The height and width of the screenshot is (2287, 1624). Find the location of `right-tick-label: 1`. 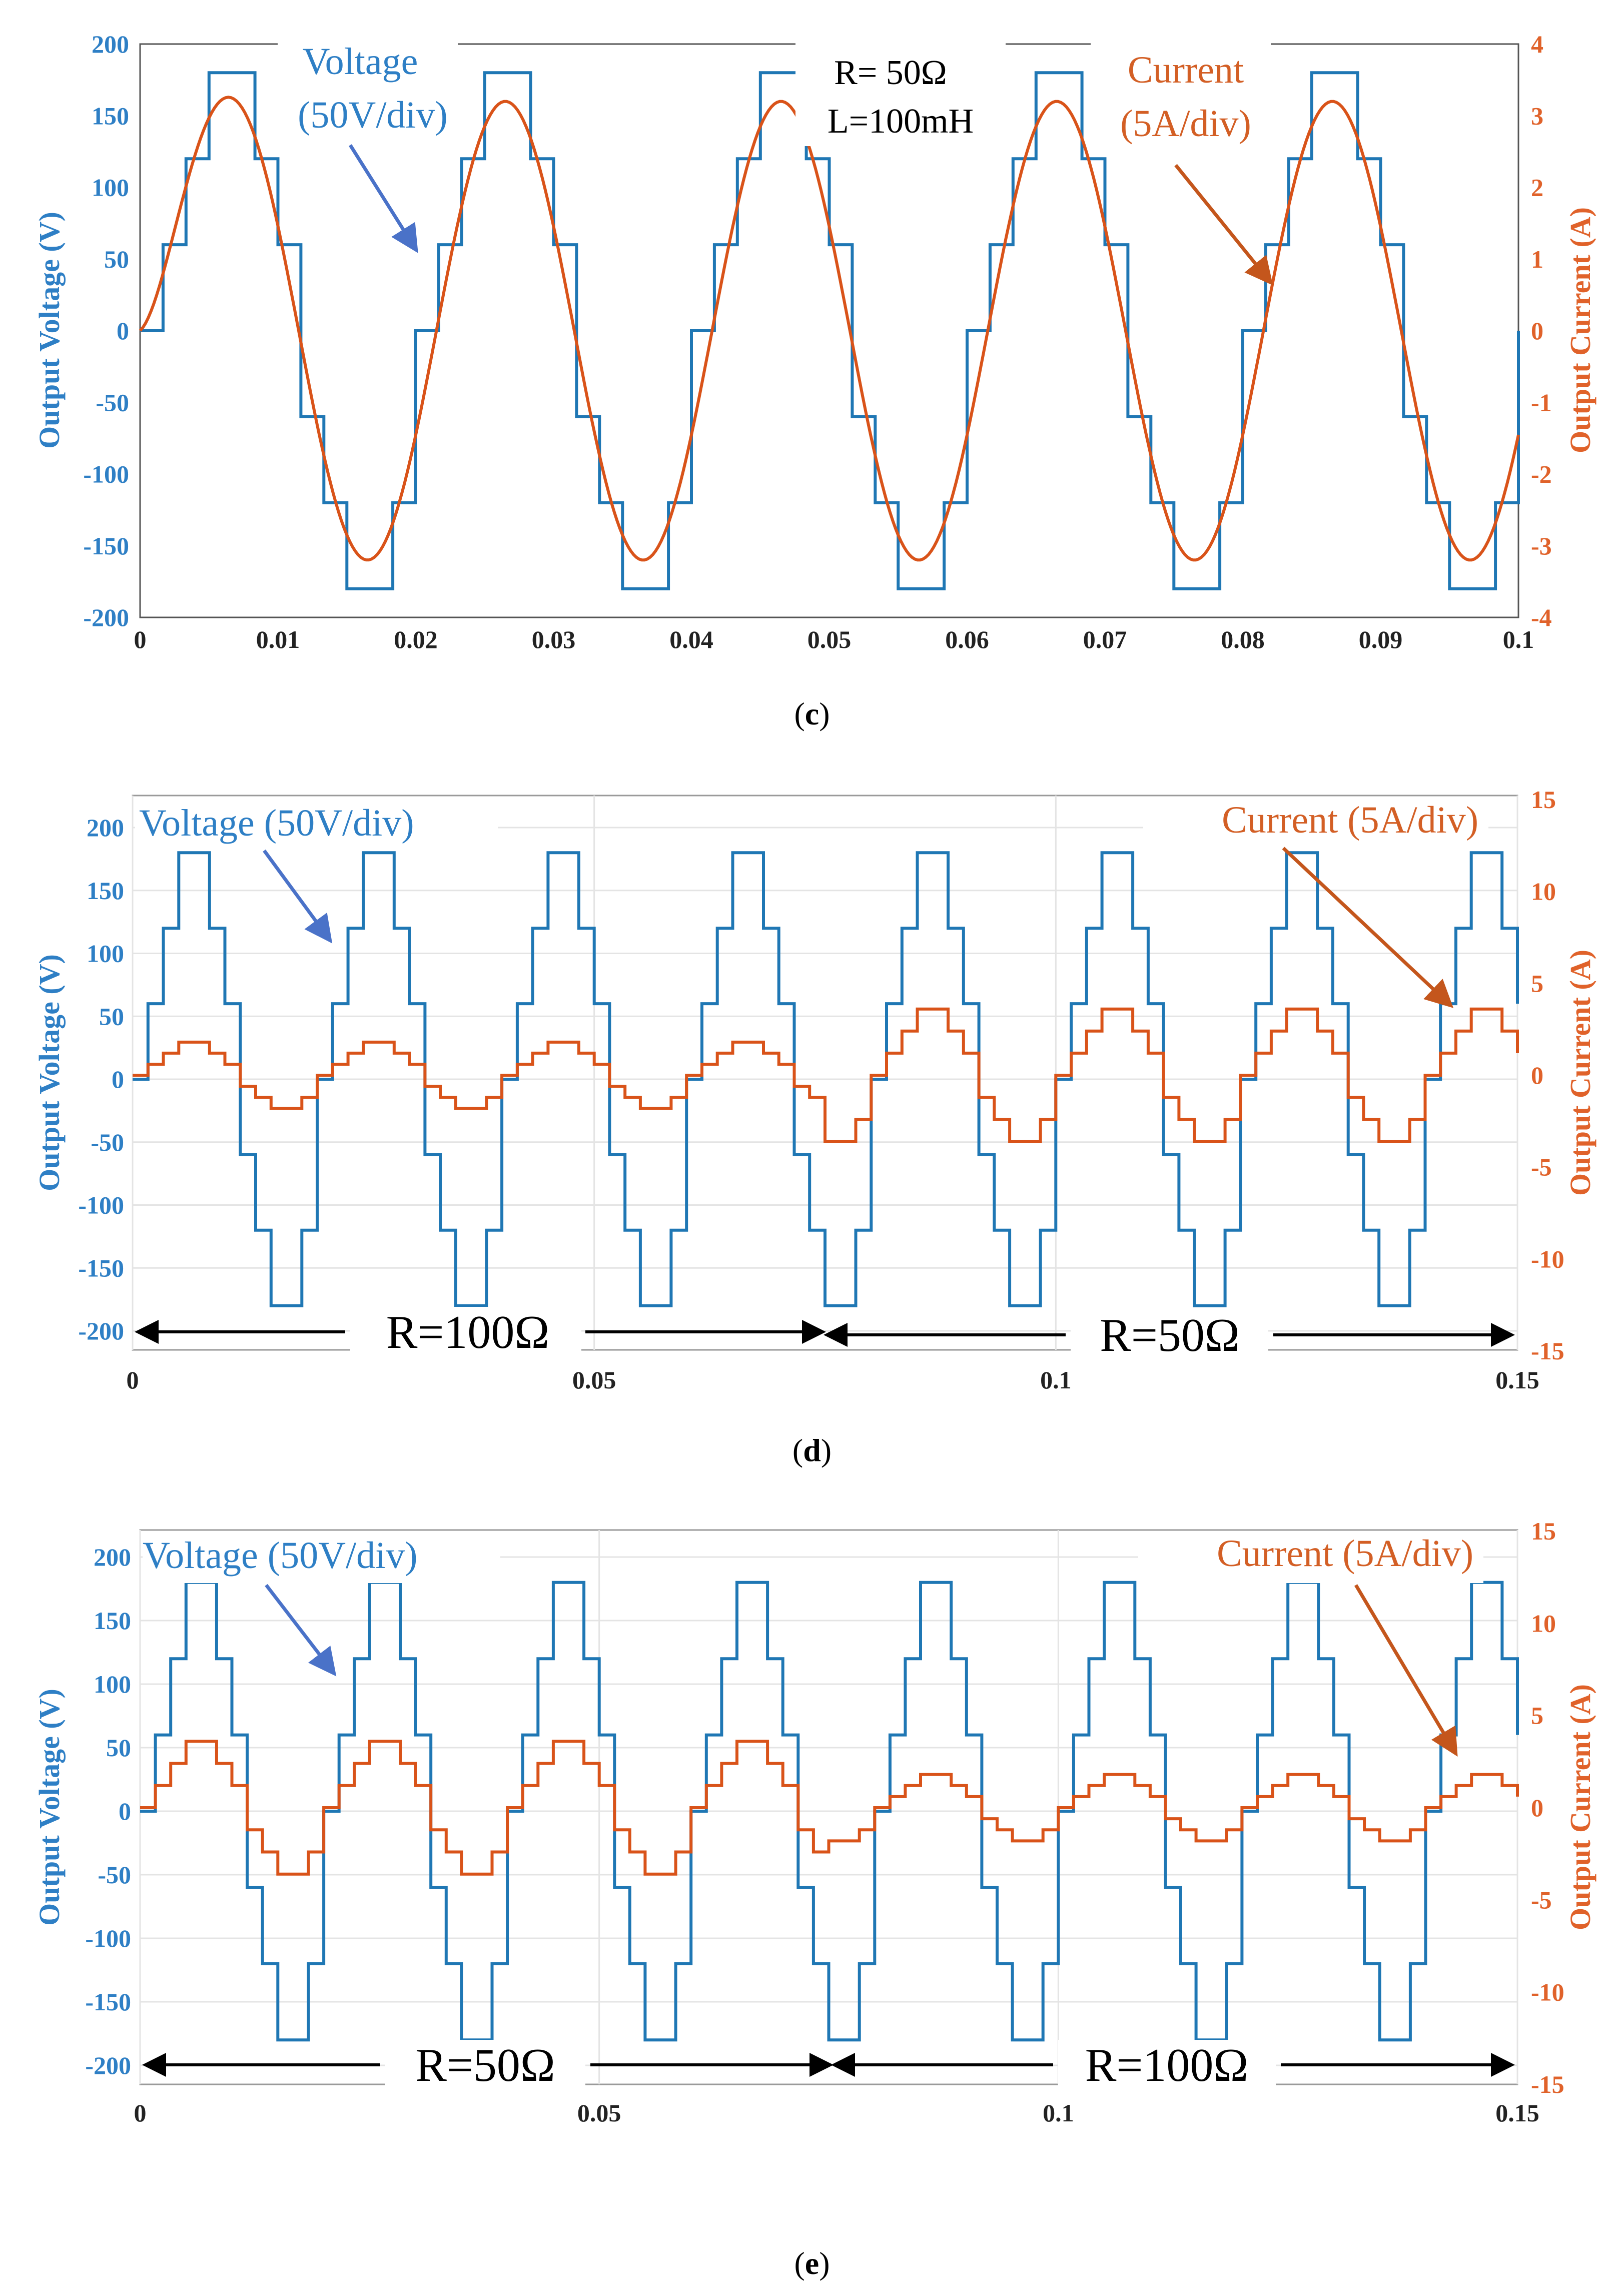

right-tick-label: 1 is located at coordinates (1537, 259).